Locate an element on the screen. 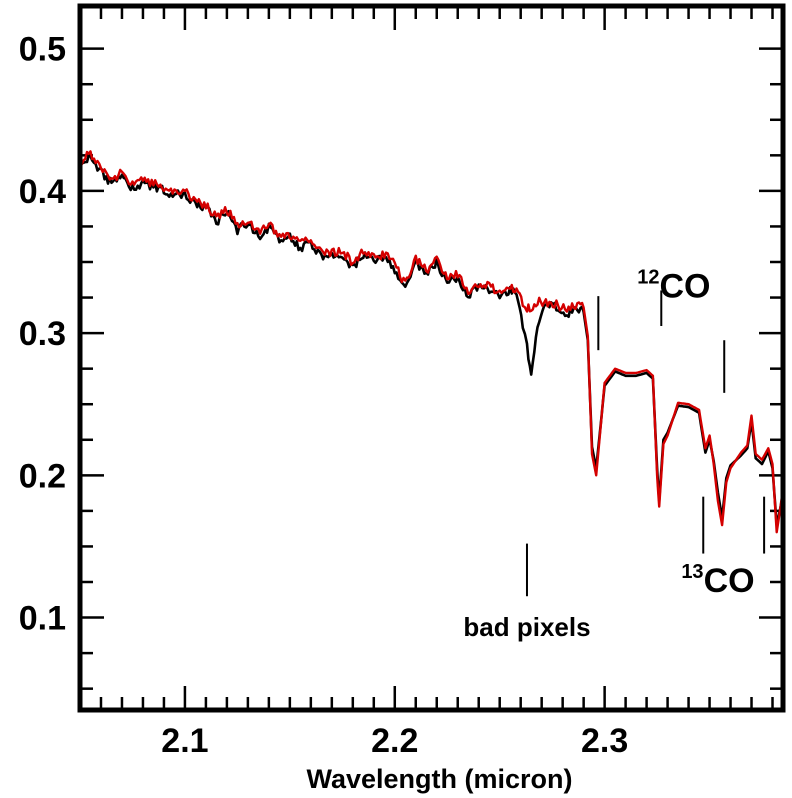  x-tick-label: 2.3 is located at coordinates (604, 741).